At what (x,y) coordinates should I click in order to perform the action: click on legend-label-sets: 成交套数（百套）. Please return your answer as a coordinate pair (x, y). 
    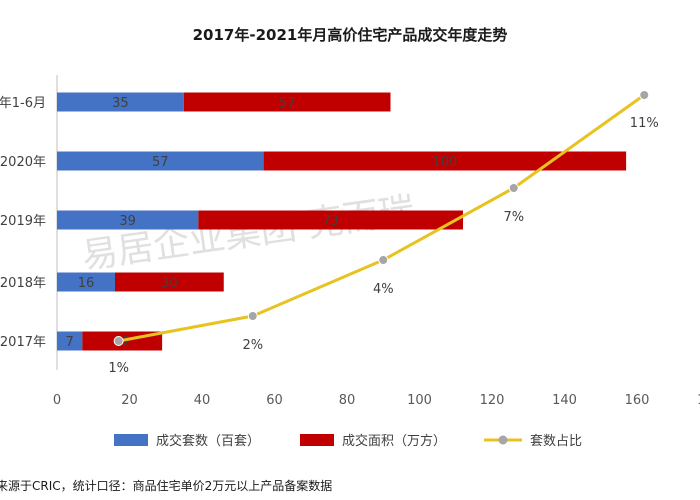
    Looking at the image, I should click on (208, 441).